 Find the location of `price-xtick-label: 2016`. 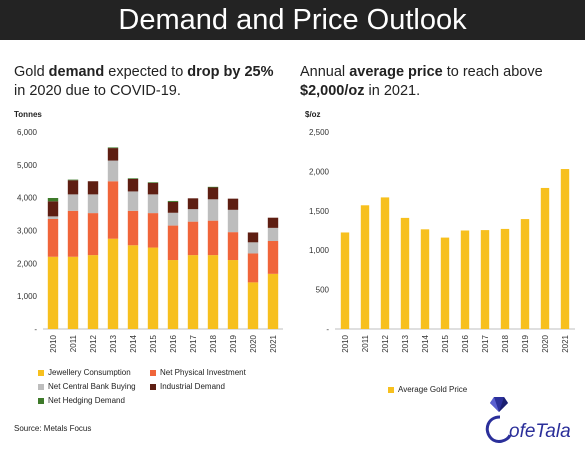

price-xtick-label: 2016 is located at coordinates (465, 343).